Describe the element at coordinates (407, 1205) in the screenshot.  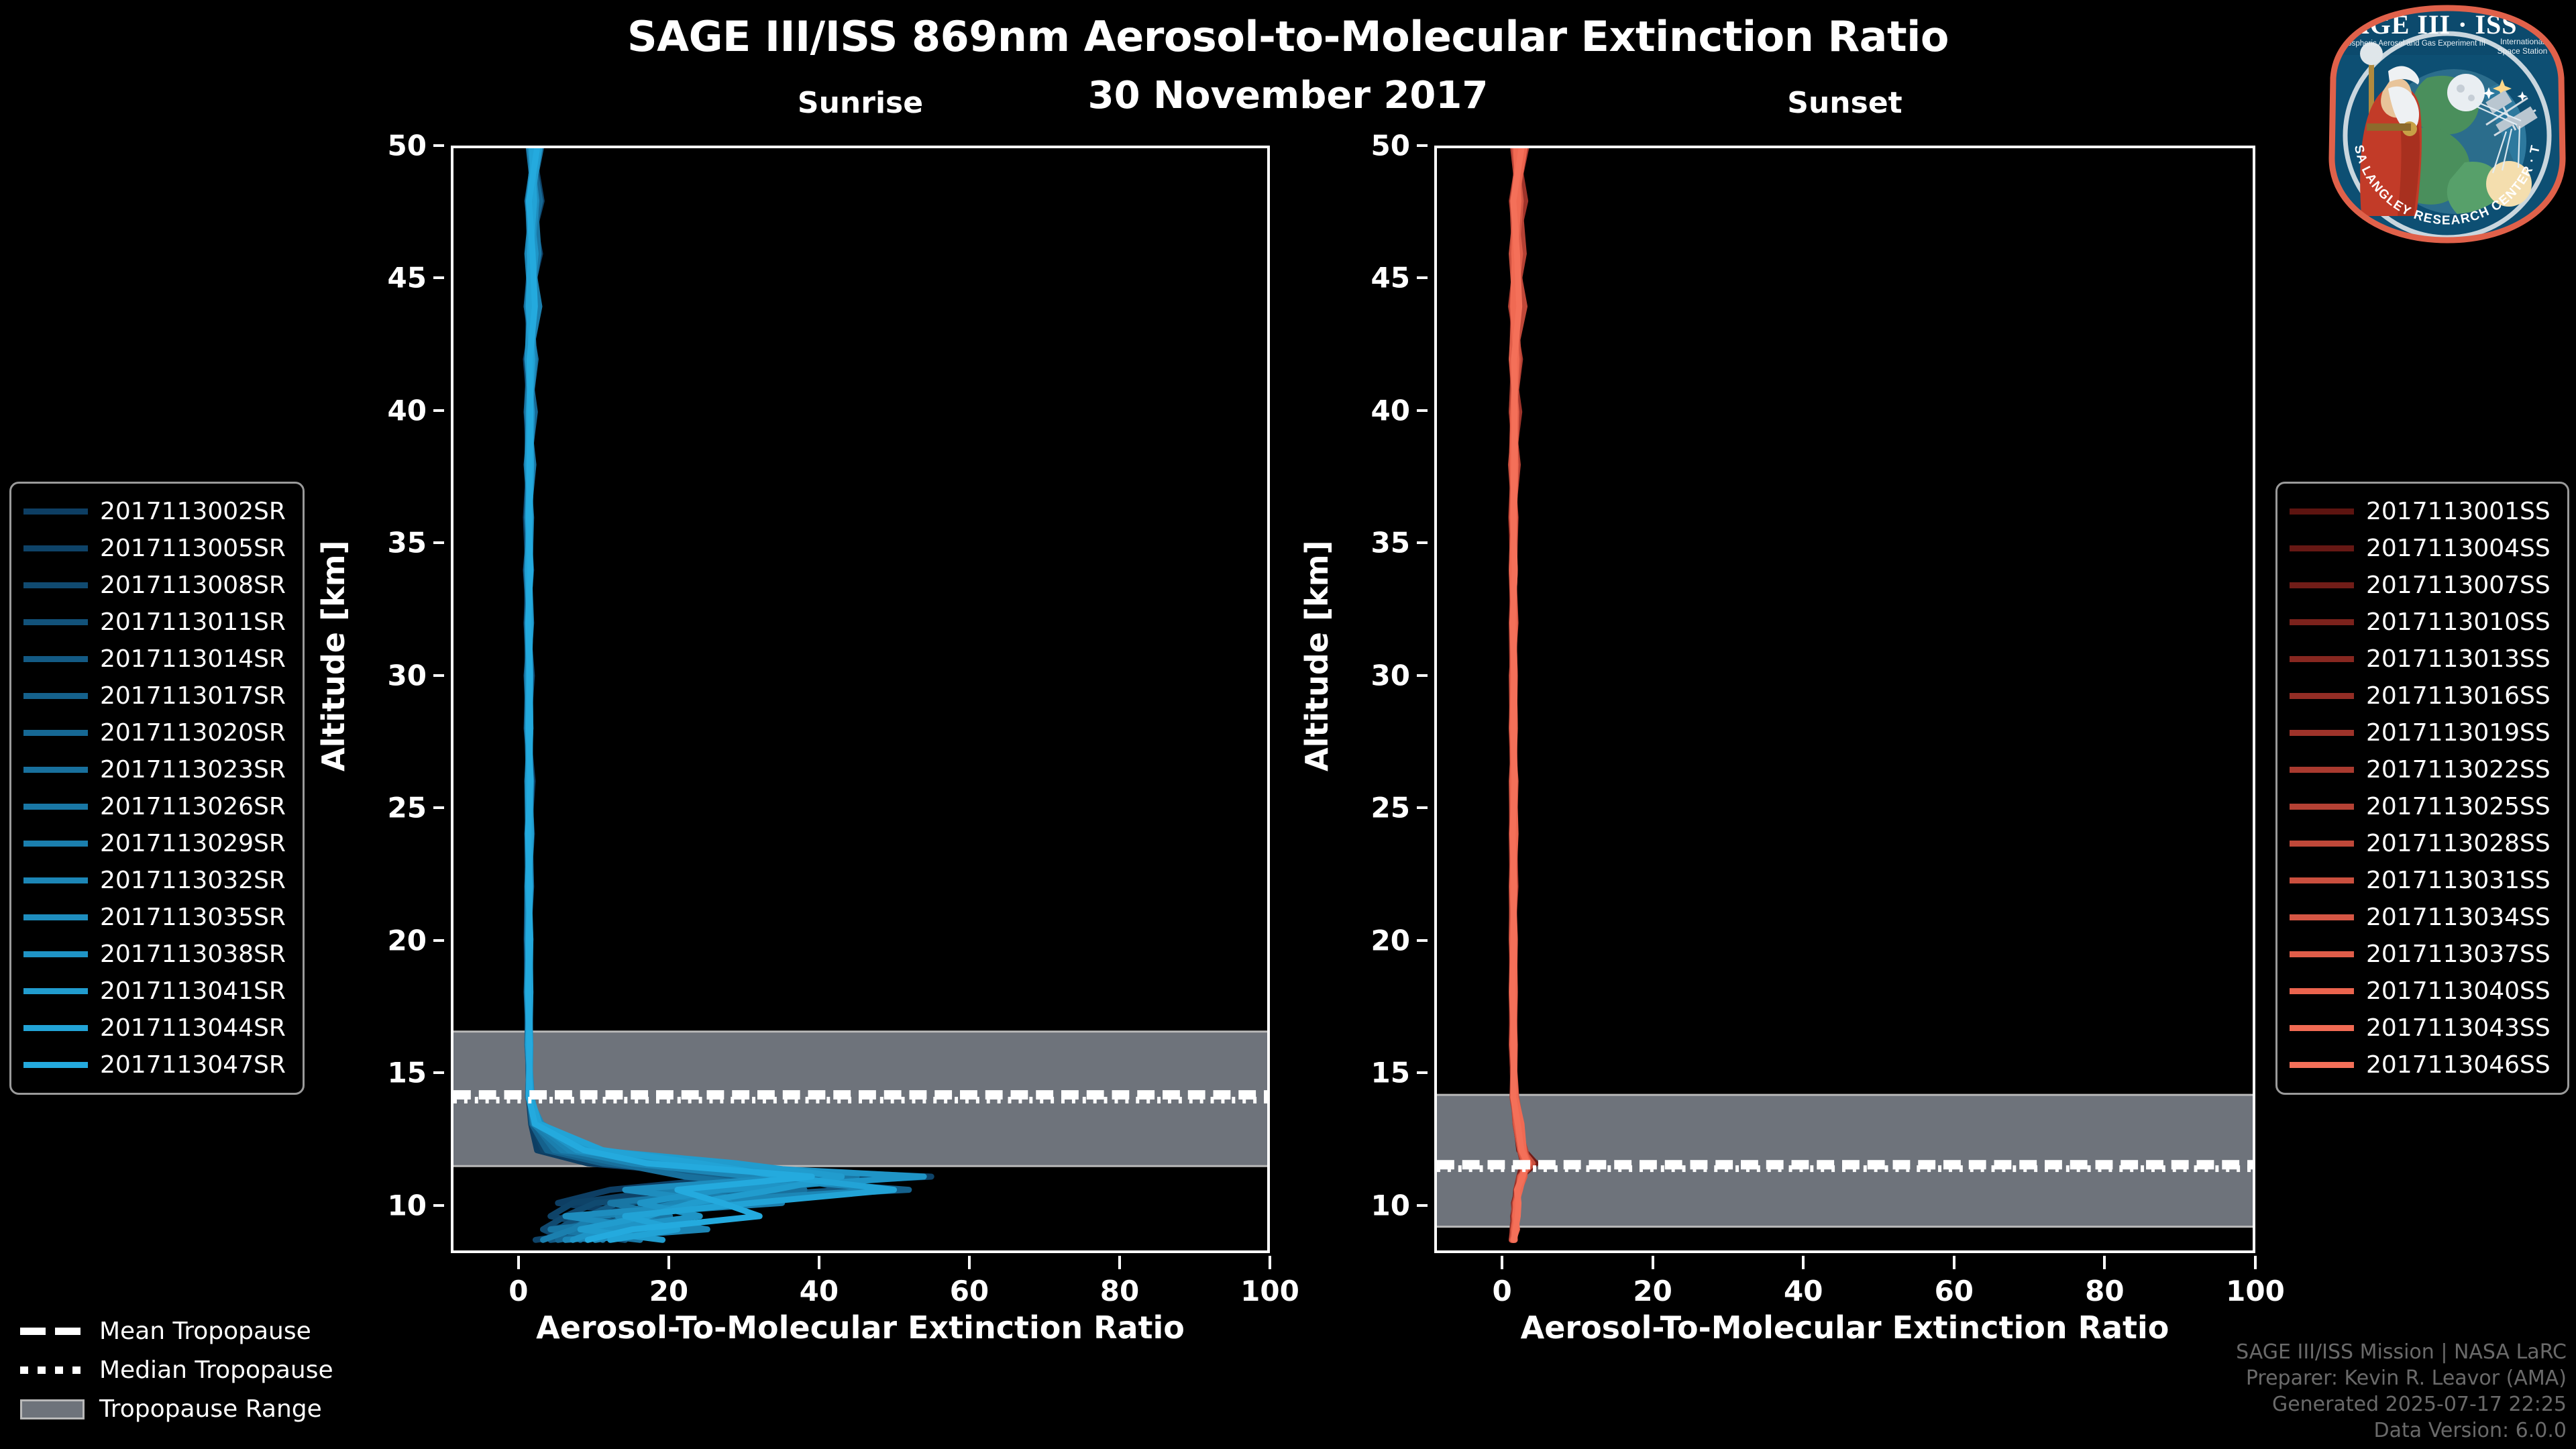
I see `y-tick-label: 10` at that location.